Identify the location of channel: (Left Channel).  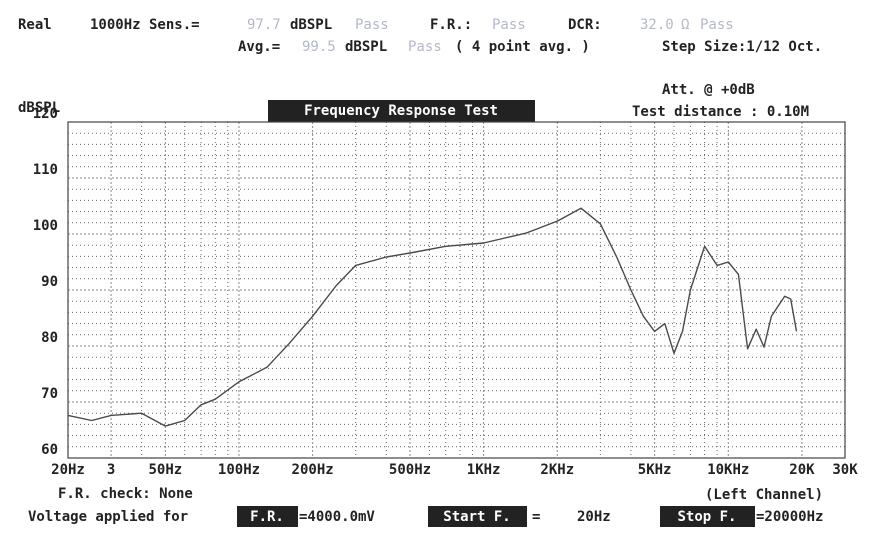
(764, 495).